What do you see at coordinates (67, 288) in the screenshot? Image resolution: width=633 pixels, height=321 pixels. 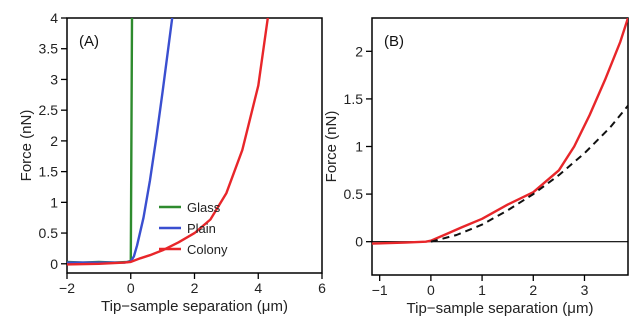 I see `x-tick-label: −2` at bounding box center [67, 288].